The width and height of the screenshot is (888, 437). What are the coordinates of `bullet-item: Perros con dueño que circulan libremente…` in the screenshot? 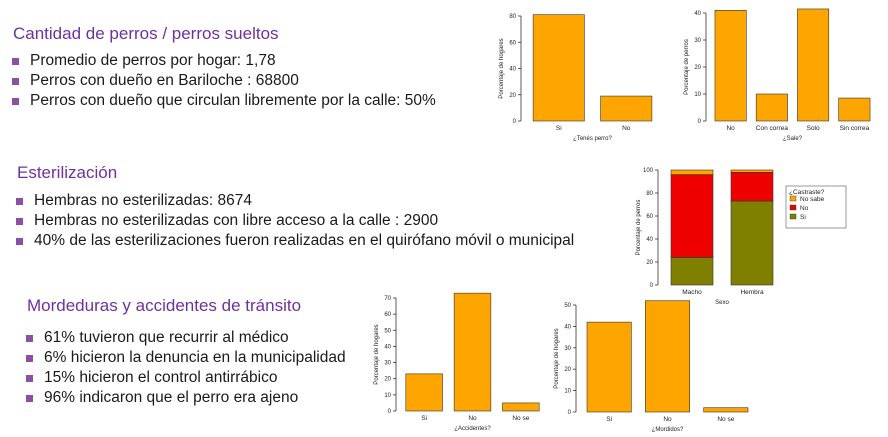 It's located at (223, 101).